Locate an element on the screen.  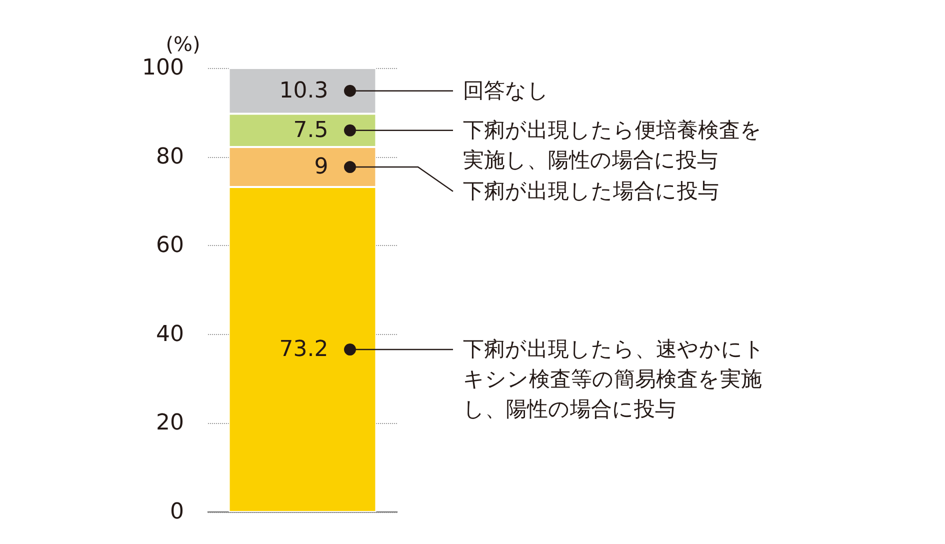
data-label: 7.5 is located at coordinates (310, 130).